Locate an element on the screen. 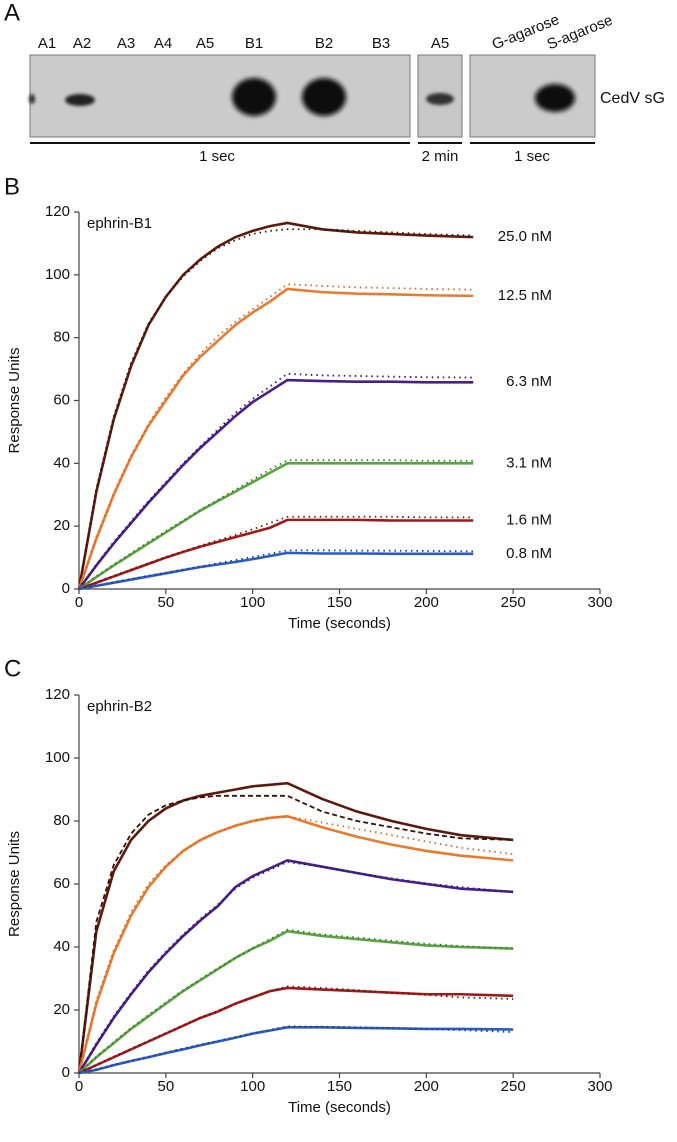  lane-label: B2 is located at coordinates (324, 43).